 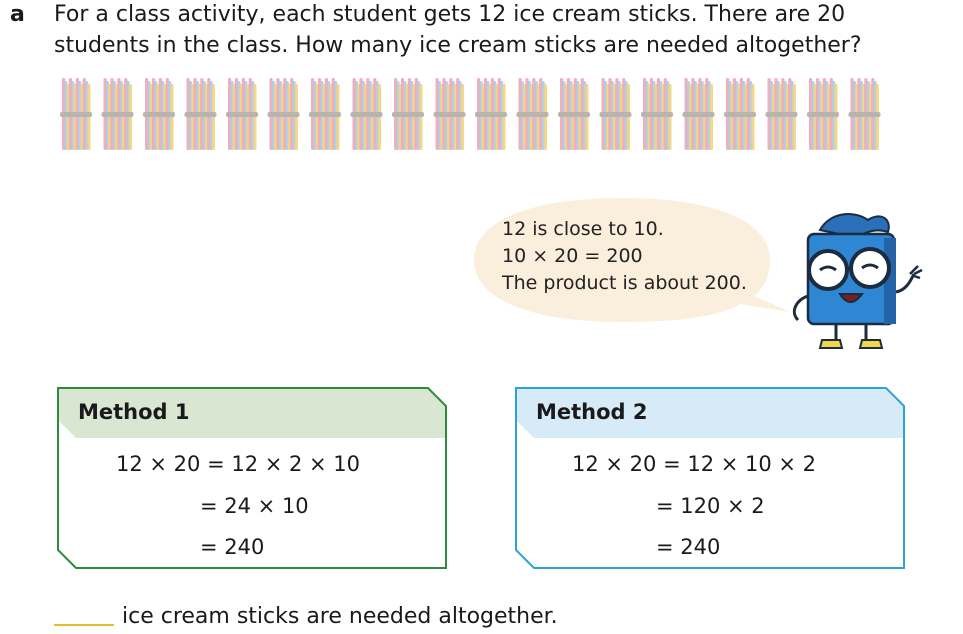 What do you see at coordinates (710, 506) in the screenshot?
I see `method-2-line-2: = 120 × 2` at bounding box center [710, 506].